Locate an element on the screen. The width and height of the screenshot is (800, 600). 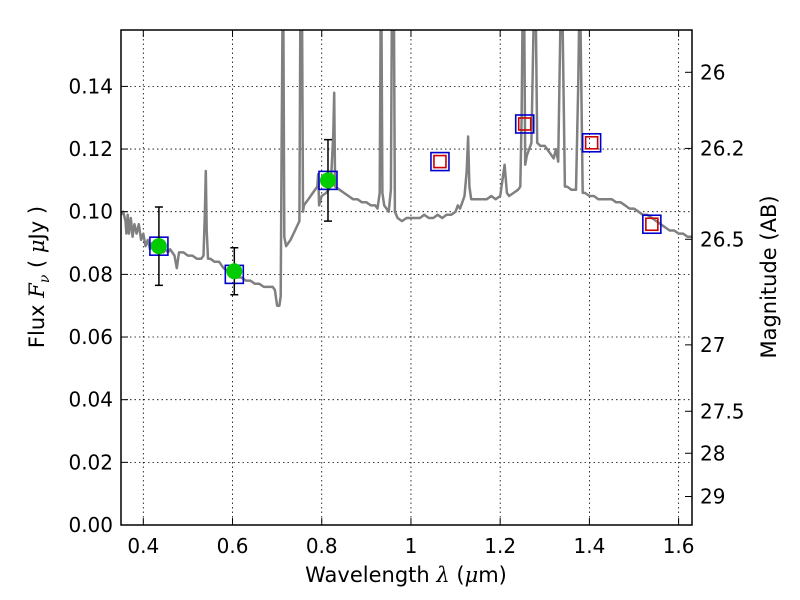
y2-tick-label: 27 is located at coordinates (712, 345).